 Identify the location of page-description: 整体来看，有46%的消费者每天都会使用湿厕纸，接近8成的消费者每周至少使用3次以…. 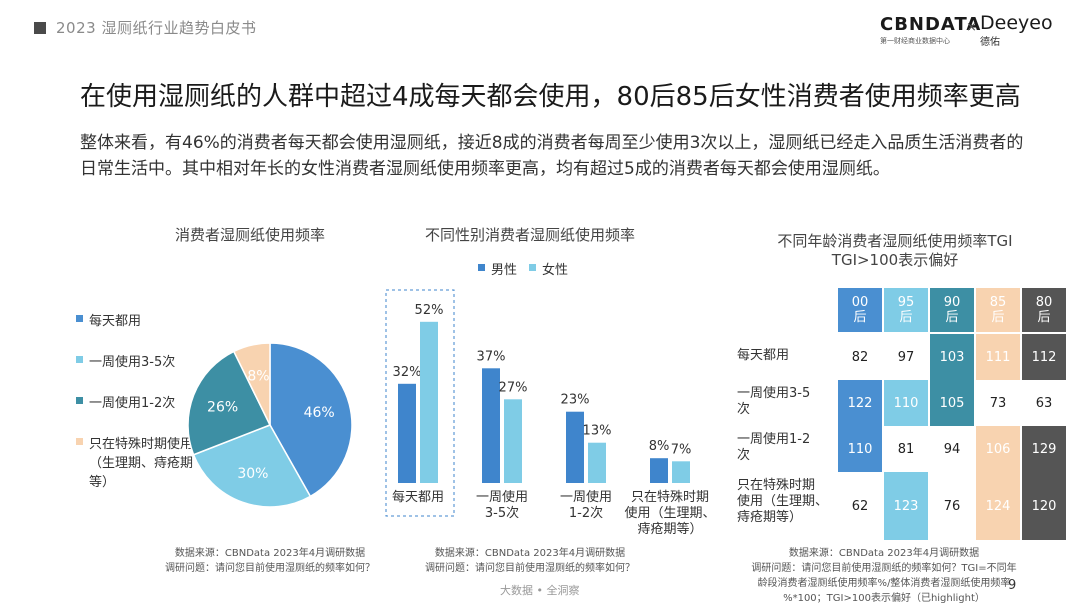
(552, 156).